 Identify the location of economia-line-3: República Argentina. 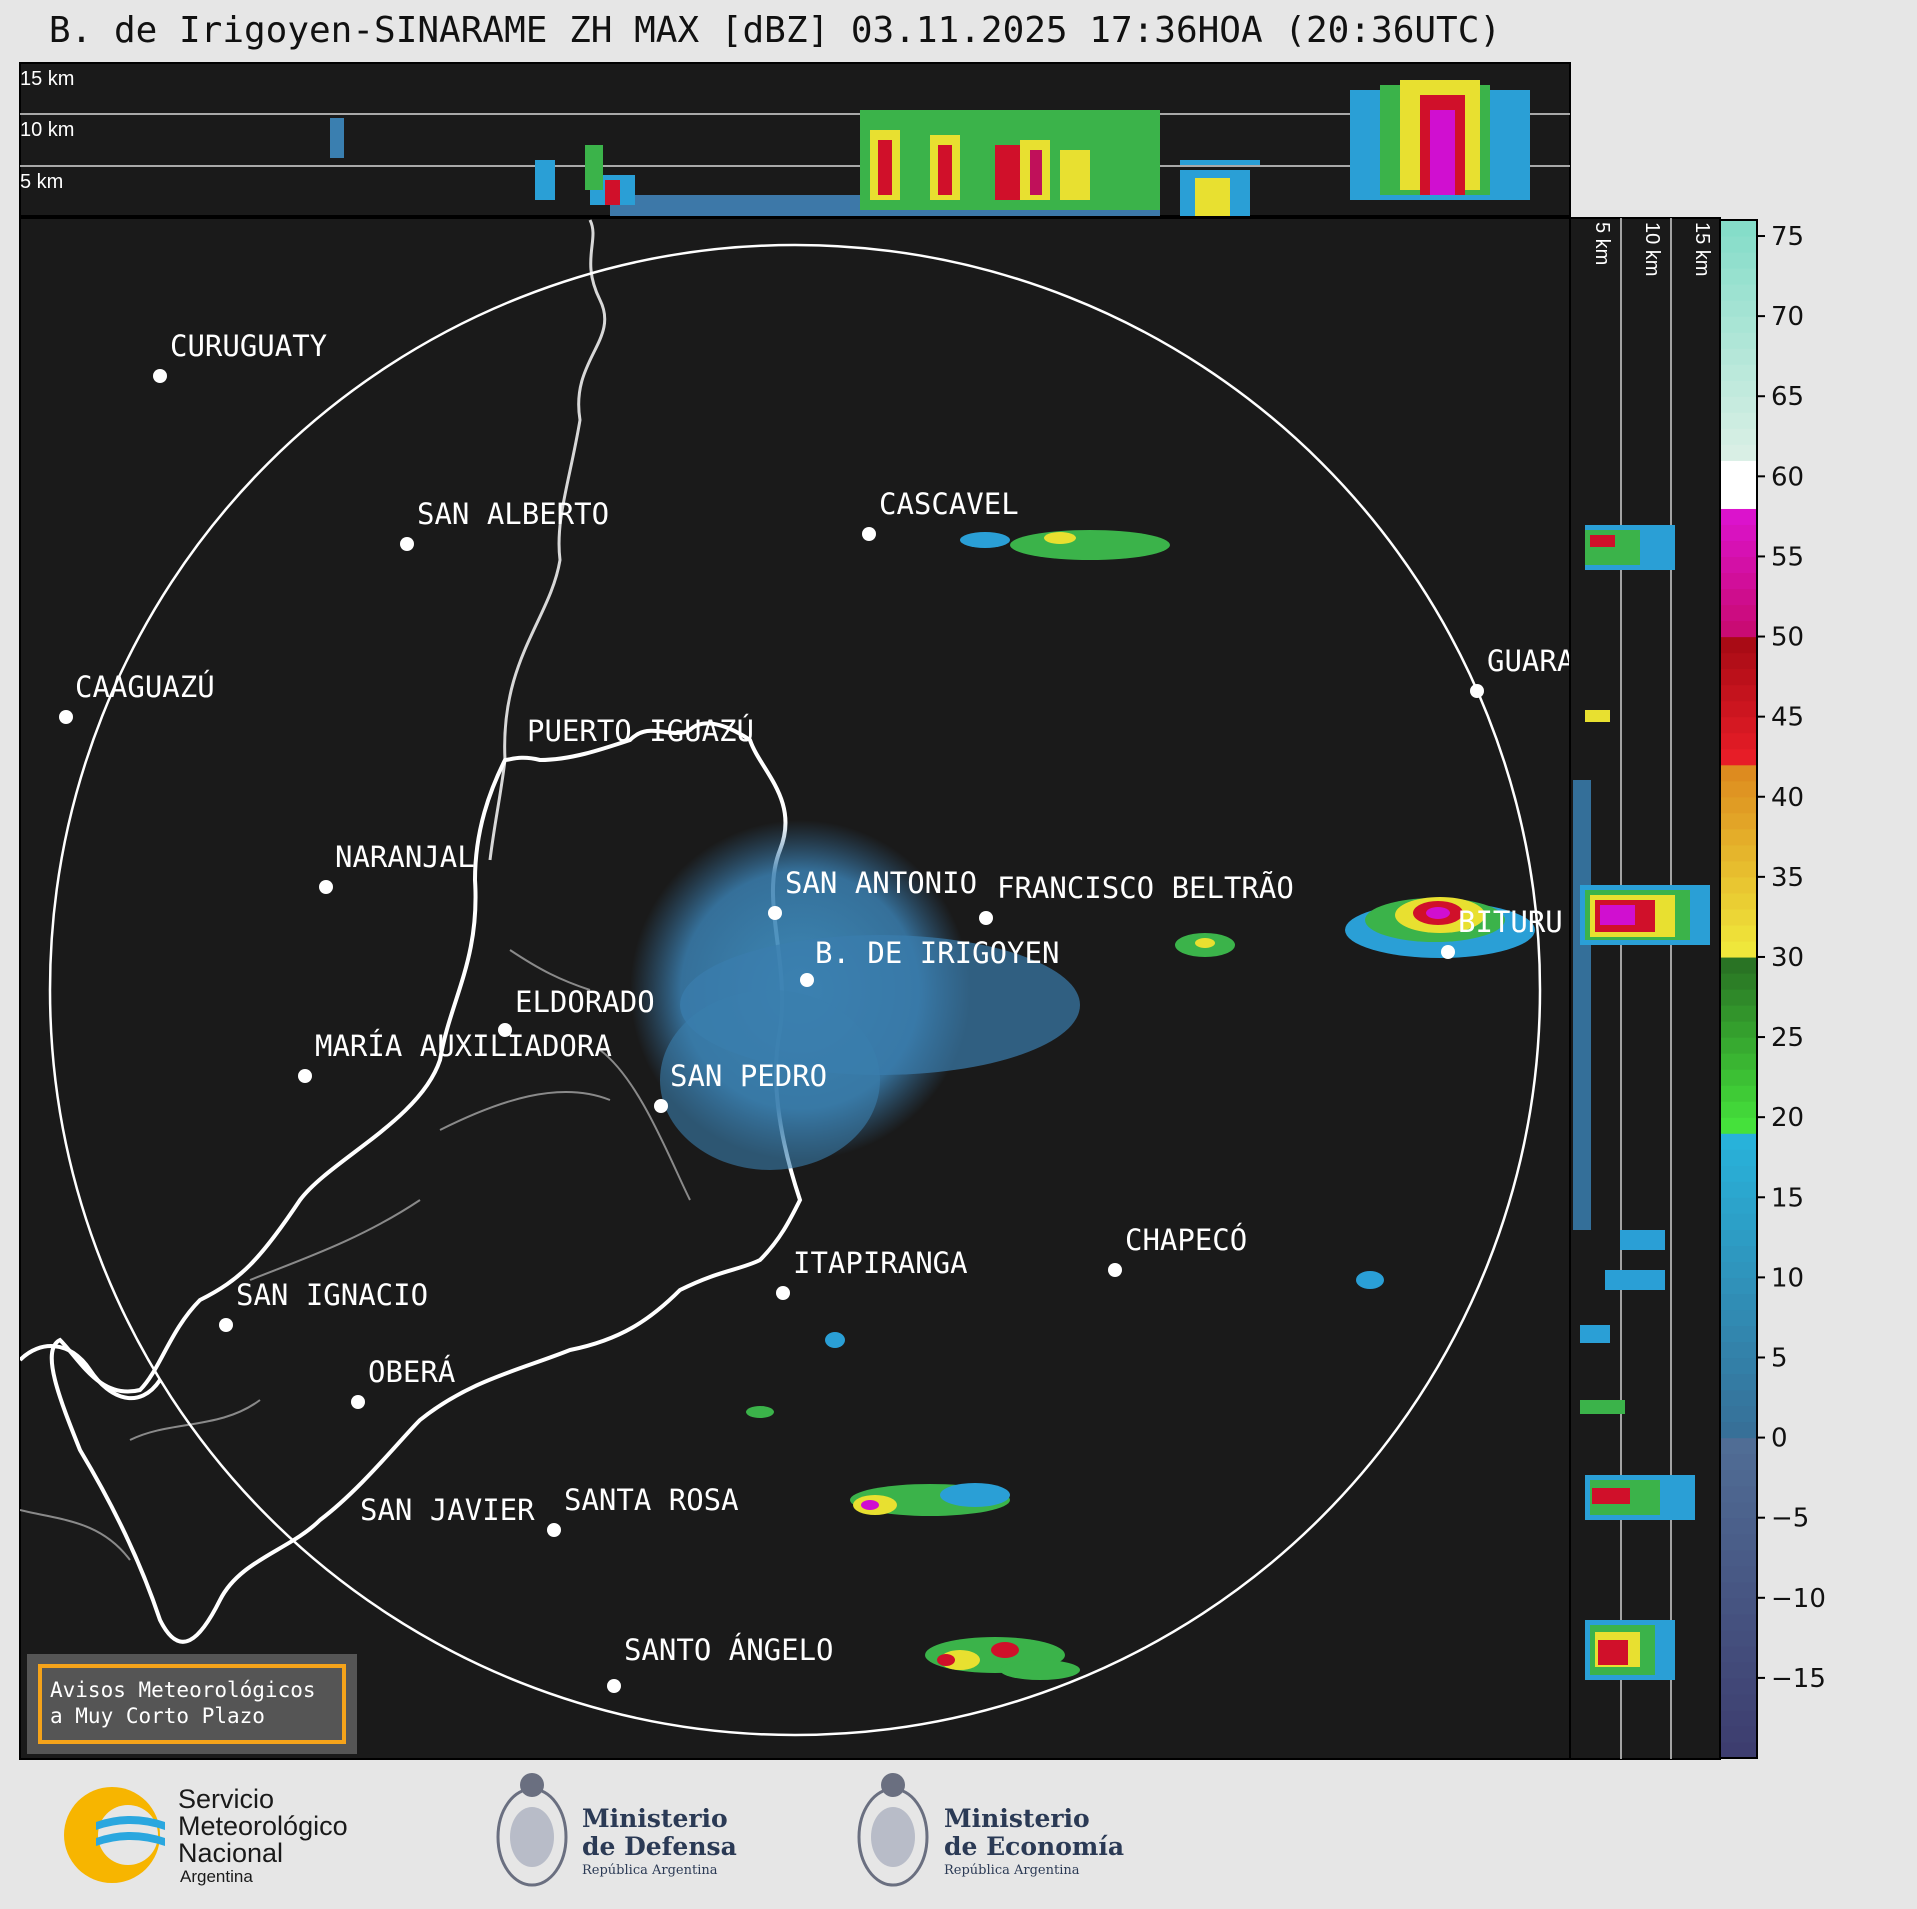
(1012, 1870).